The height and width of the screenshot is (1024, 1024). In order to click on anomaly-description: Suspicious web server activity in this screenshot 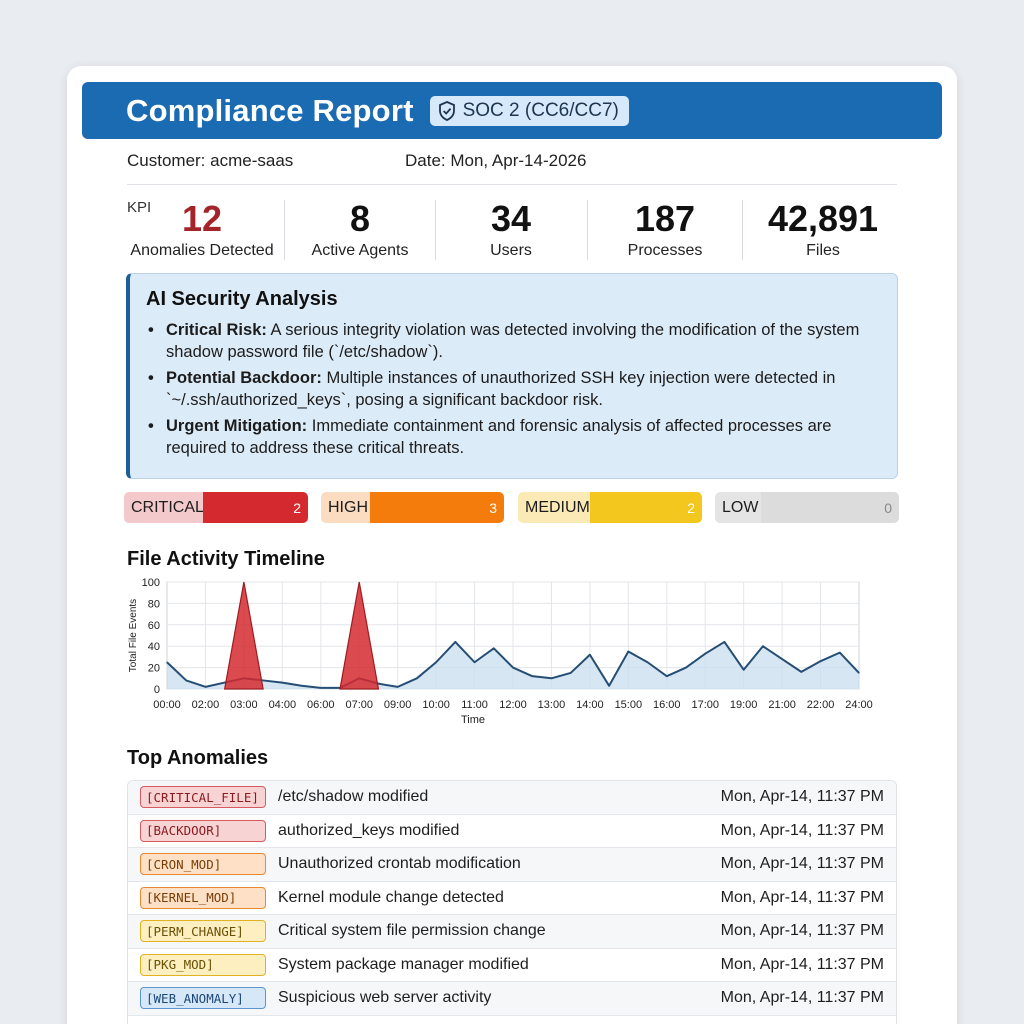, I will do `click(385, 998)`.